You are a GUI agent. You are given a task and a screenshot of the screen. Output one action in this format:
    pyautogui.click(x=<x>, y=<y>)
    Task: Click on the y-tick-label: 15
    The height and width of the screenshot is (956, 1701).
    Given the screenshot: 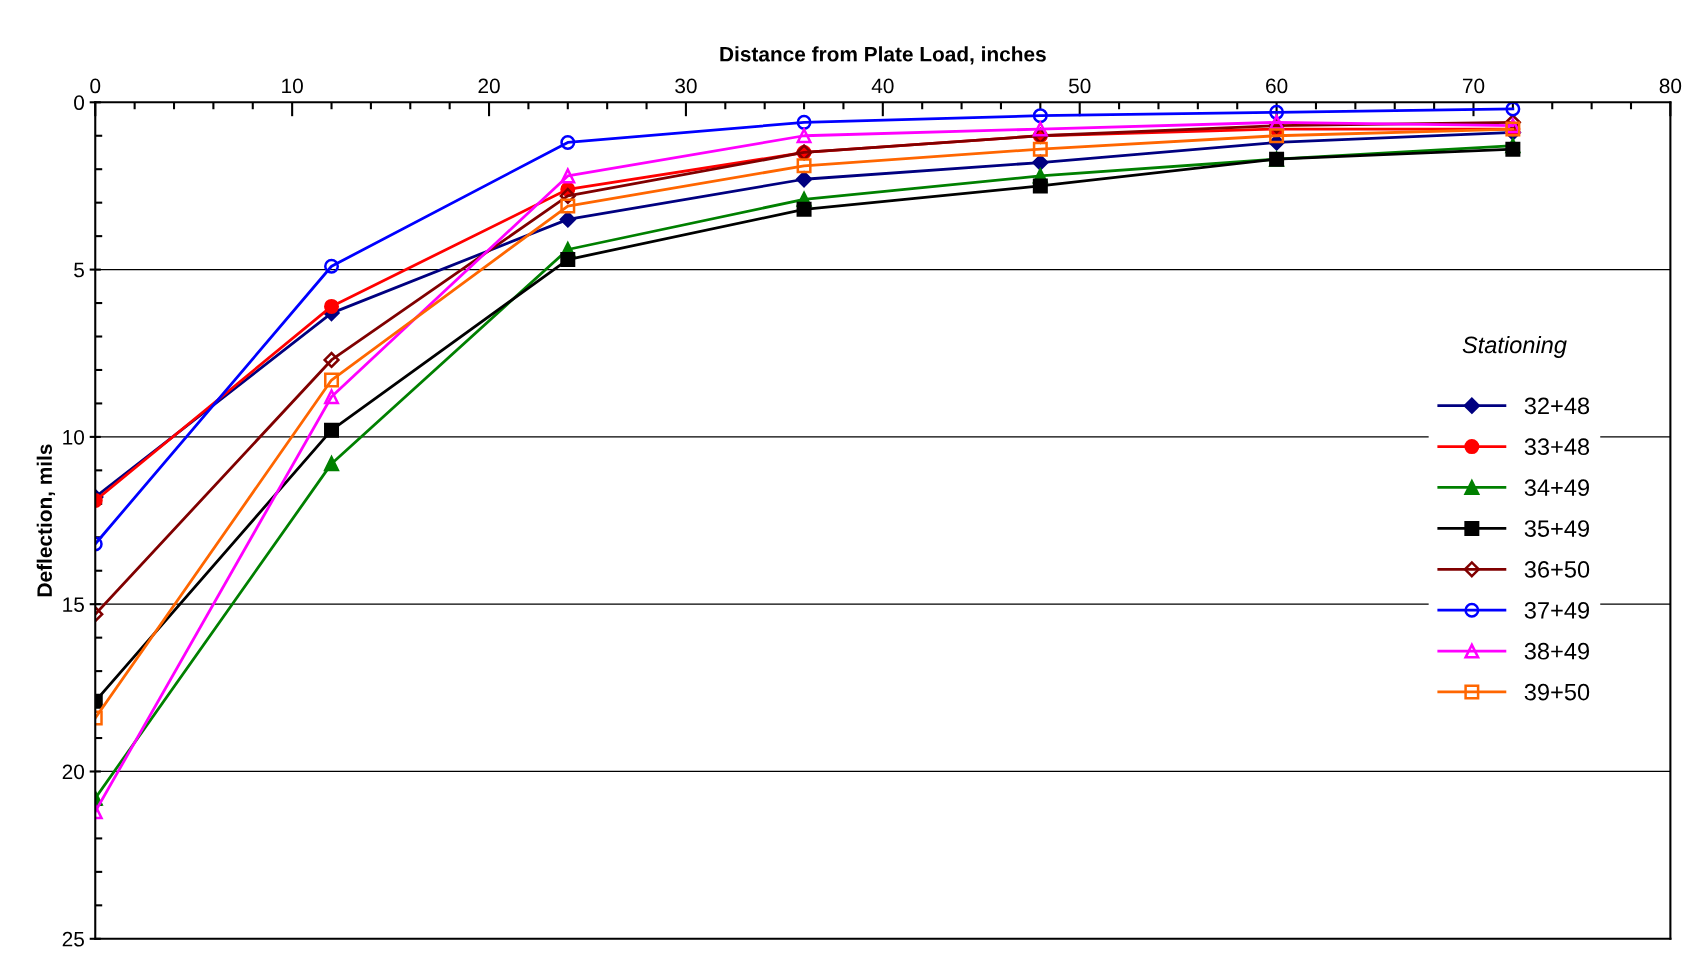 What is the action you would take?
    pyautogui.click(x=73, y=604)
    